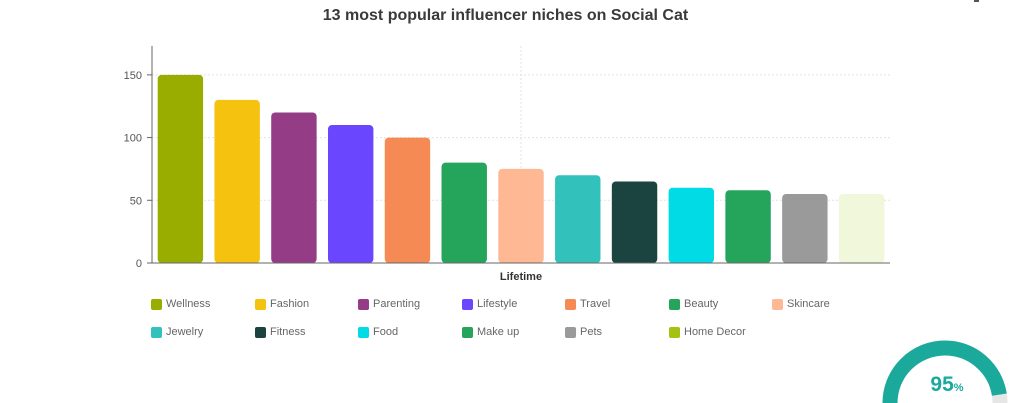  Describe the element at coordinates (521, 215) in the screenshot. I see `bar-skincare` at that location.